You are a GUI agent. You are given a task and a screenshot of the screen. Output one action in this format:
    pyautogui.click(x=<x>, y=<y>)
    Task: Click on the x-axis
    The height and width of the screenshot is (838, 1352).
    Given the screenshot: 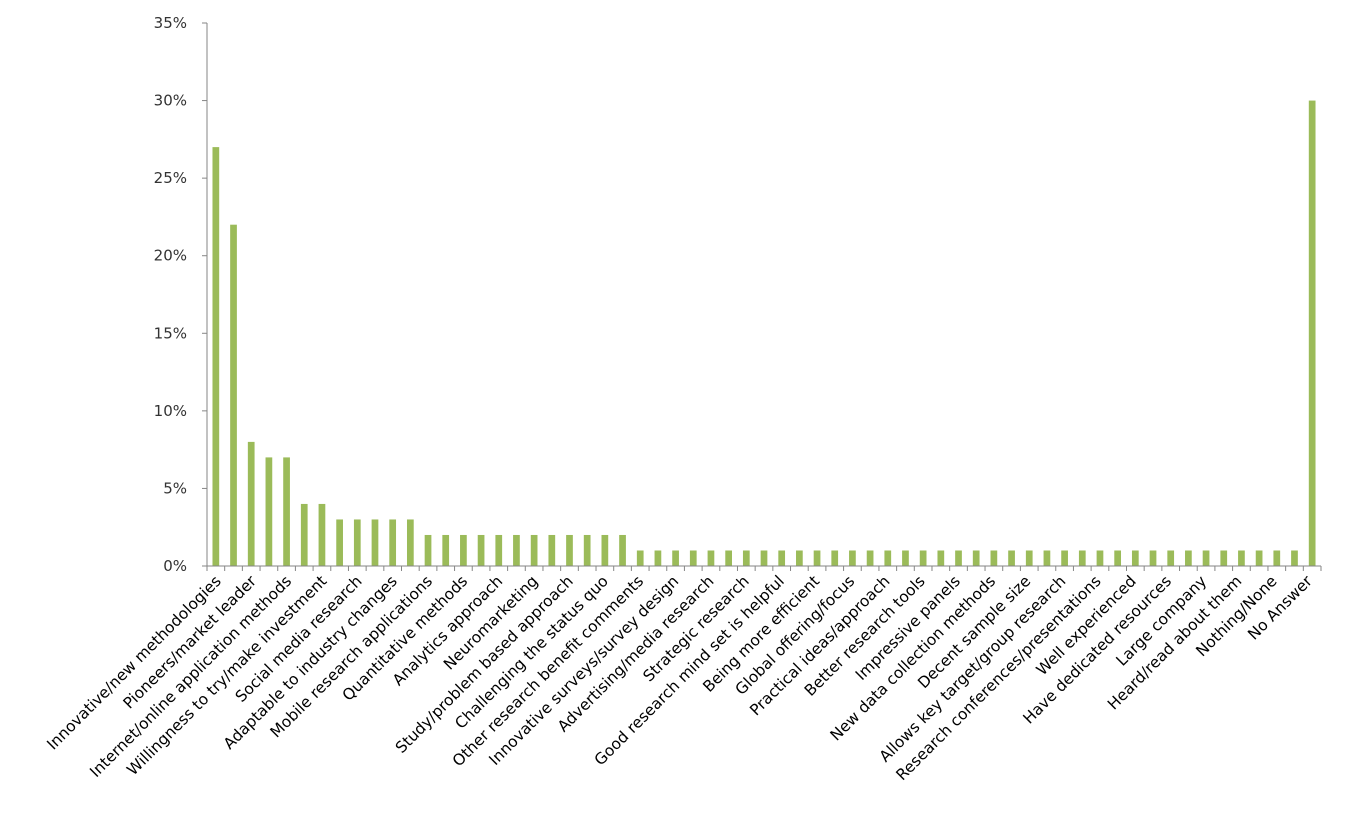 What is the action you would take?
    pyautogui.click(x=764, y=568)
    